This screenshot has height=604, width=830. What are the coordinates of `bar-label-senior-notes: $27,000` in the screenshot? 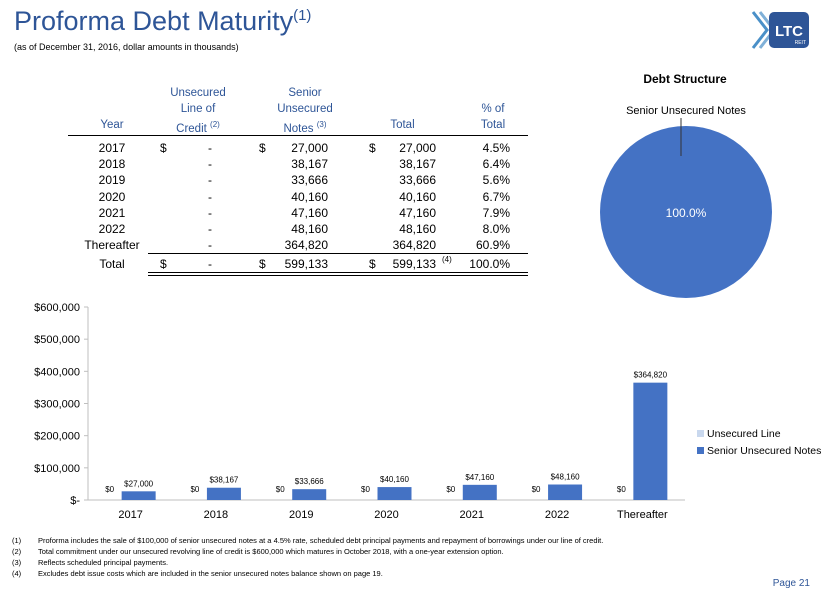 It's located at (138, 483).